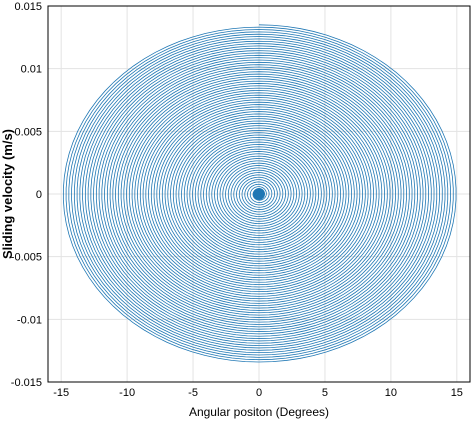 The image size is (474, 427). Describe the element at coordinates (29, 320) in the screenshot. I see `y-tick-label: -0.01` at that location.